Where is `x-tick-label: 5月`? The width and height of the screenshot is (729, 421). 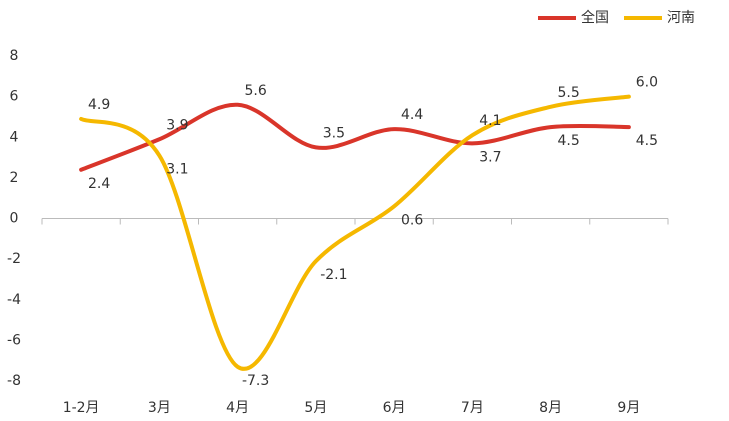
x-tick-label: 5月 is located at coordinates (315, 408).